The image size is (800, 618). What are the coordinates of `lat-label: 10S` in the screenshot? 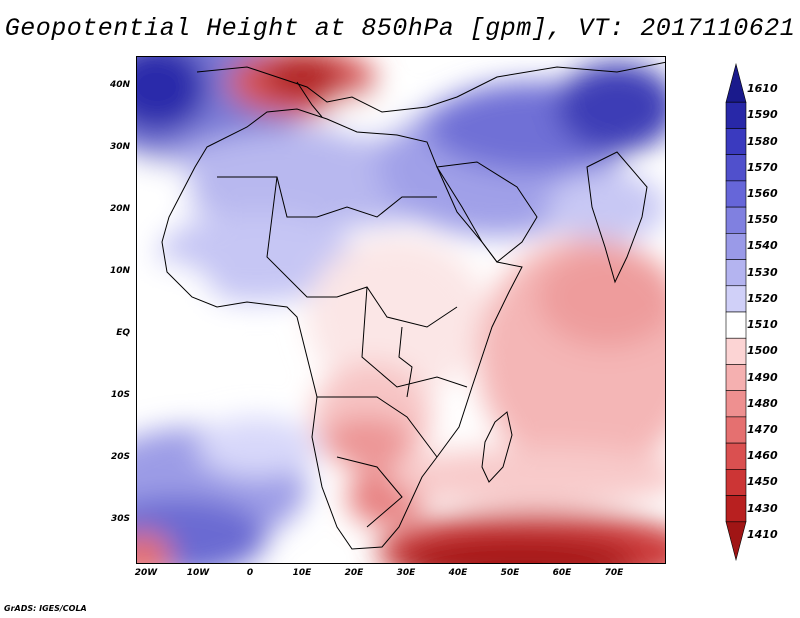 It's located at (120, 395).